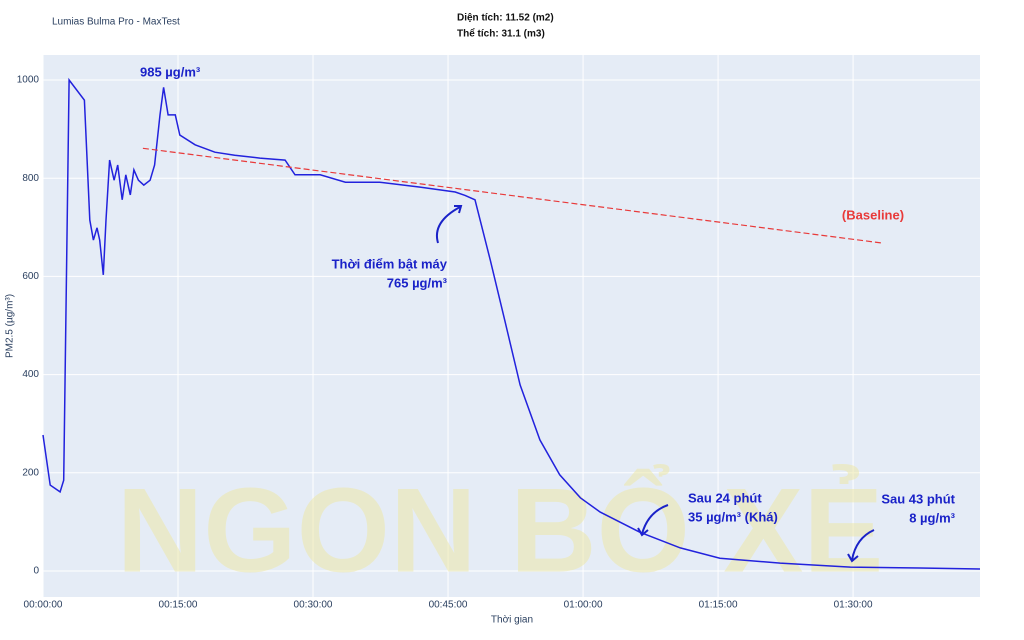  What do you see at coordinates (170, 71) in the screenshot?
I see `annotation: 985 µg/m³` at bounding box center [170, 71].